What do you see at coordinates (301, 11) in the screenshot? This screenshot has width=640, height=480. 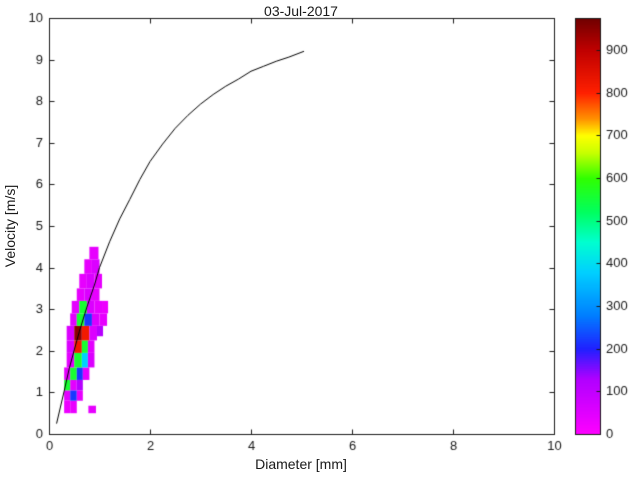 I see `chart-title: 03-Jul-2017` at bounding box center [301, 11].